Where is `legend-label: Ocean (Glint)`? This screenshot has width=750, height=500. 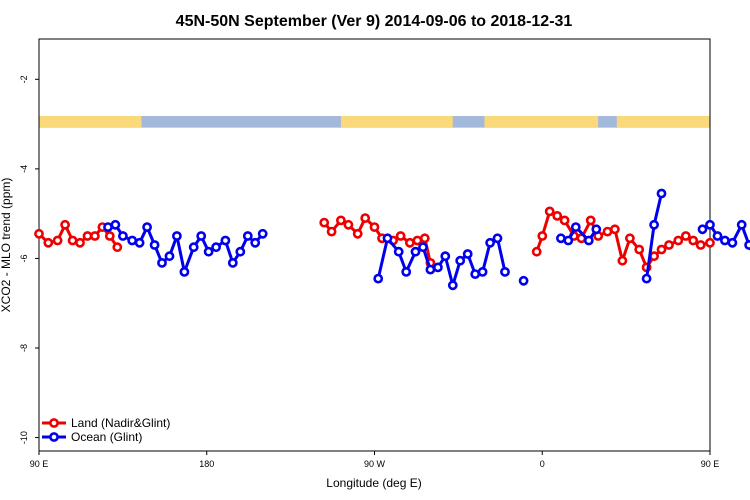
legend-label: Ocean (Glint) is located at coordinates (106, 437).